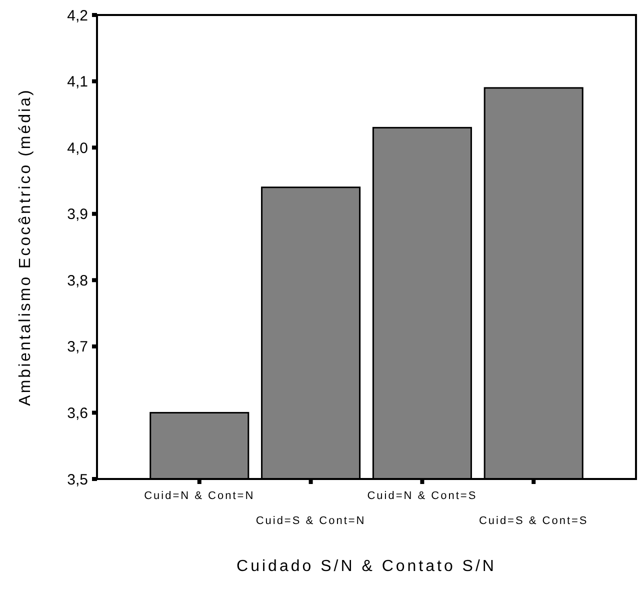  What do you see at coordinates (366, 566) in the screenshot?
I see `x-axis-title: Cuidado S/N & Contato S/N` at bounding box center [366, 566].